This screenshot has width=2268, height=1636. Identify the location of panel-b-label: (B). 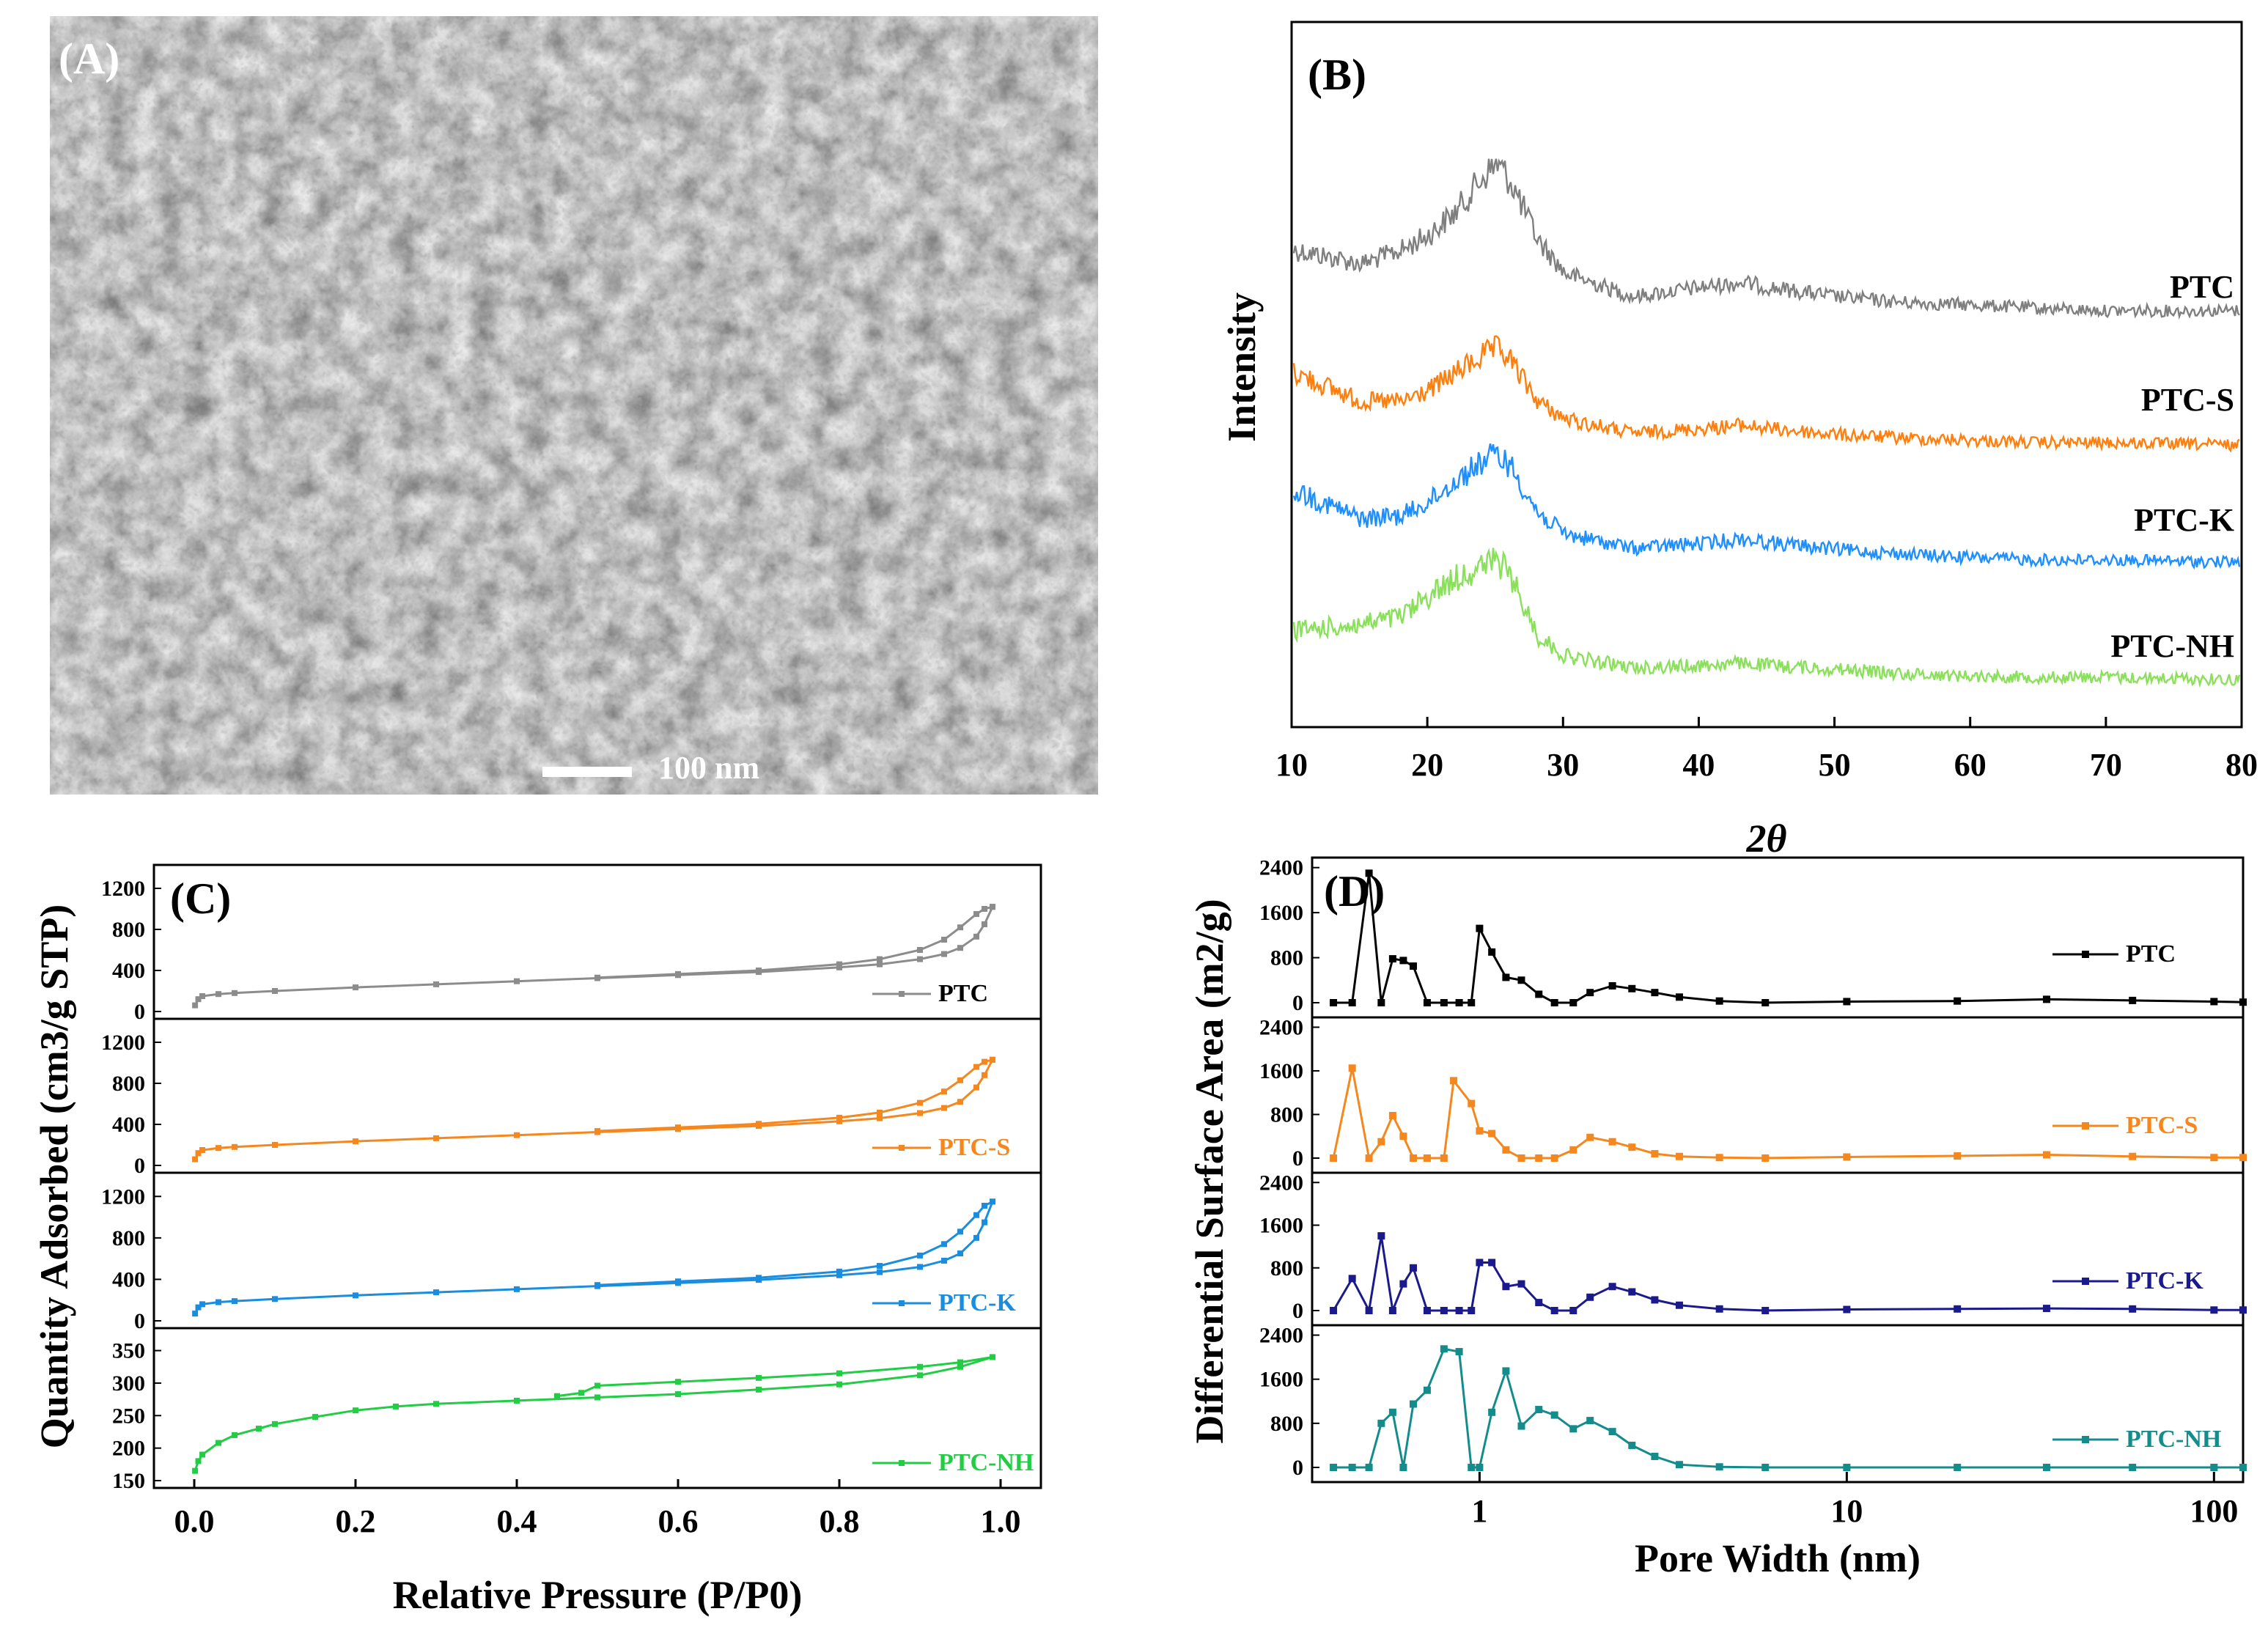
(1337, 75).